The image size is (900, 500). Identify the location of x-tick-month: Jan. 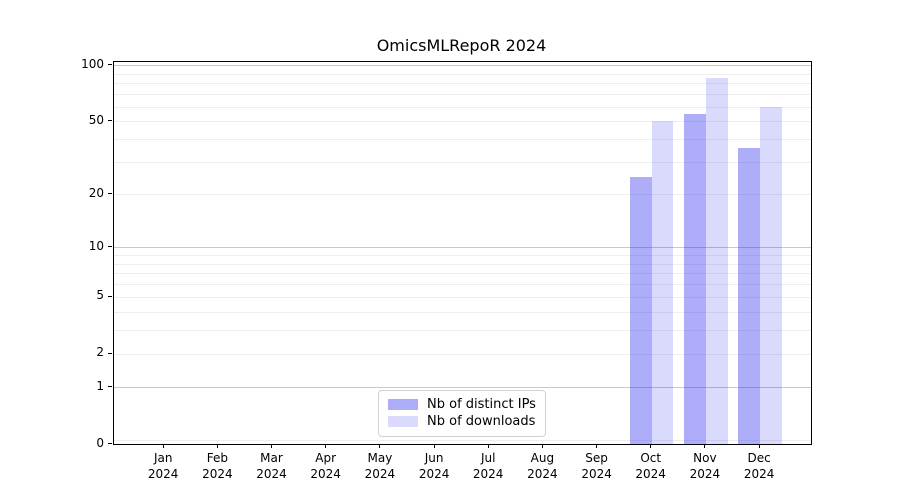
(163, 458).